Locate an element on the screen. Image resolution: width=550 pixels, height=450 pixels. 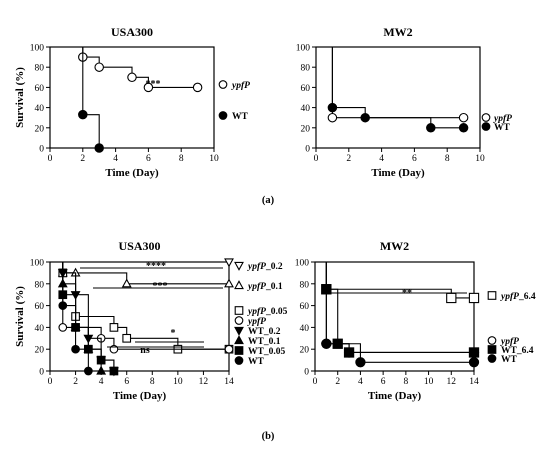
y-axis-label: Survival (%) is located at coordinates (20, 97).